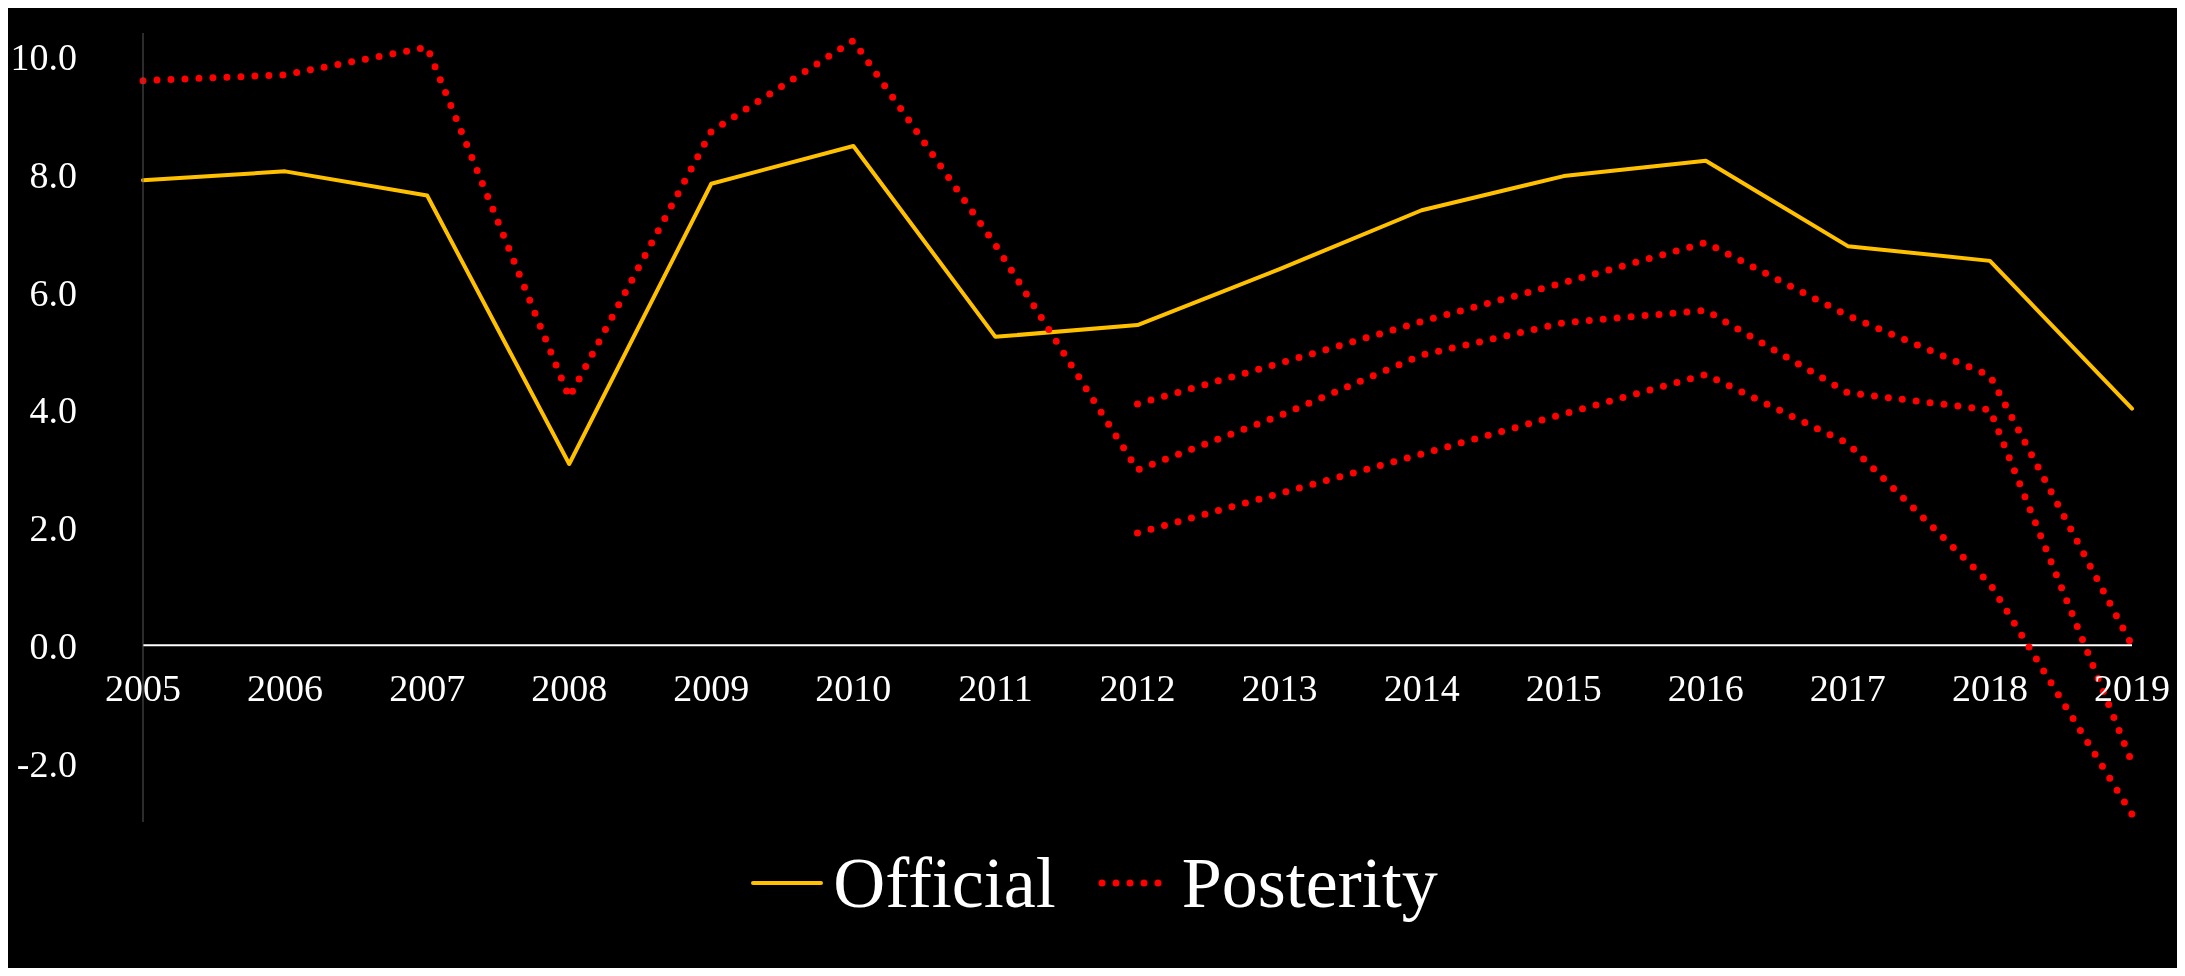  I want to click on legend-label: Official, so click(944, 883).